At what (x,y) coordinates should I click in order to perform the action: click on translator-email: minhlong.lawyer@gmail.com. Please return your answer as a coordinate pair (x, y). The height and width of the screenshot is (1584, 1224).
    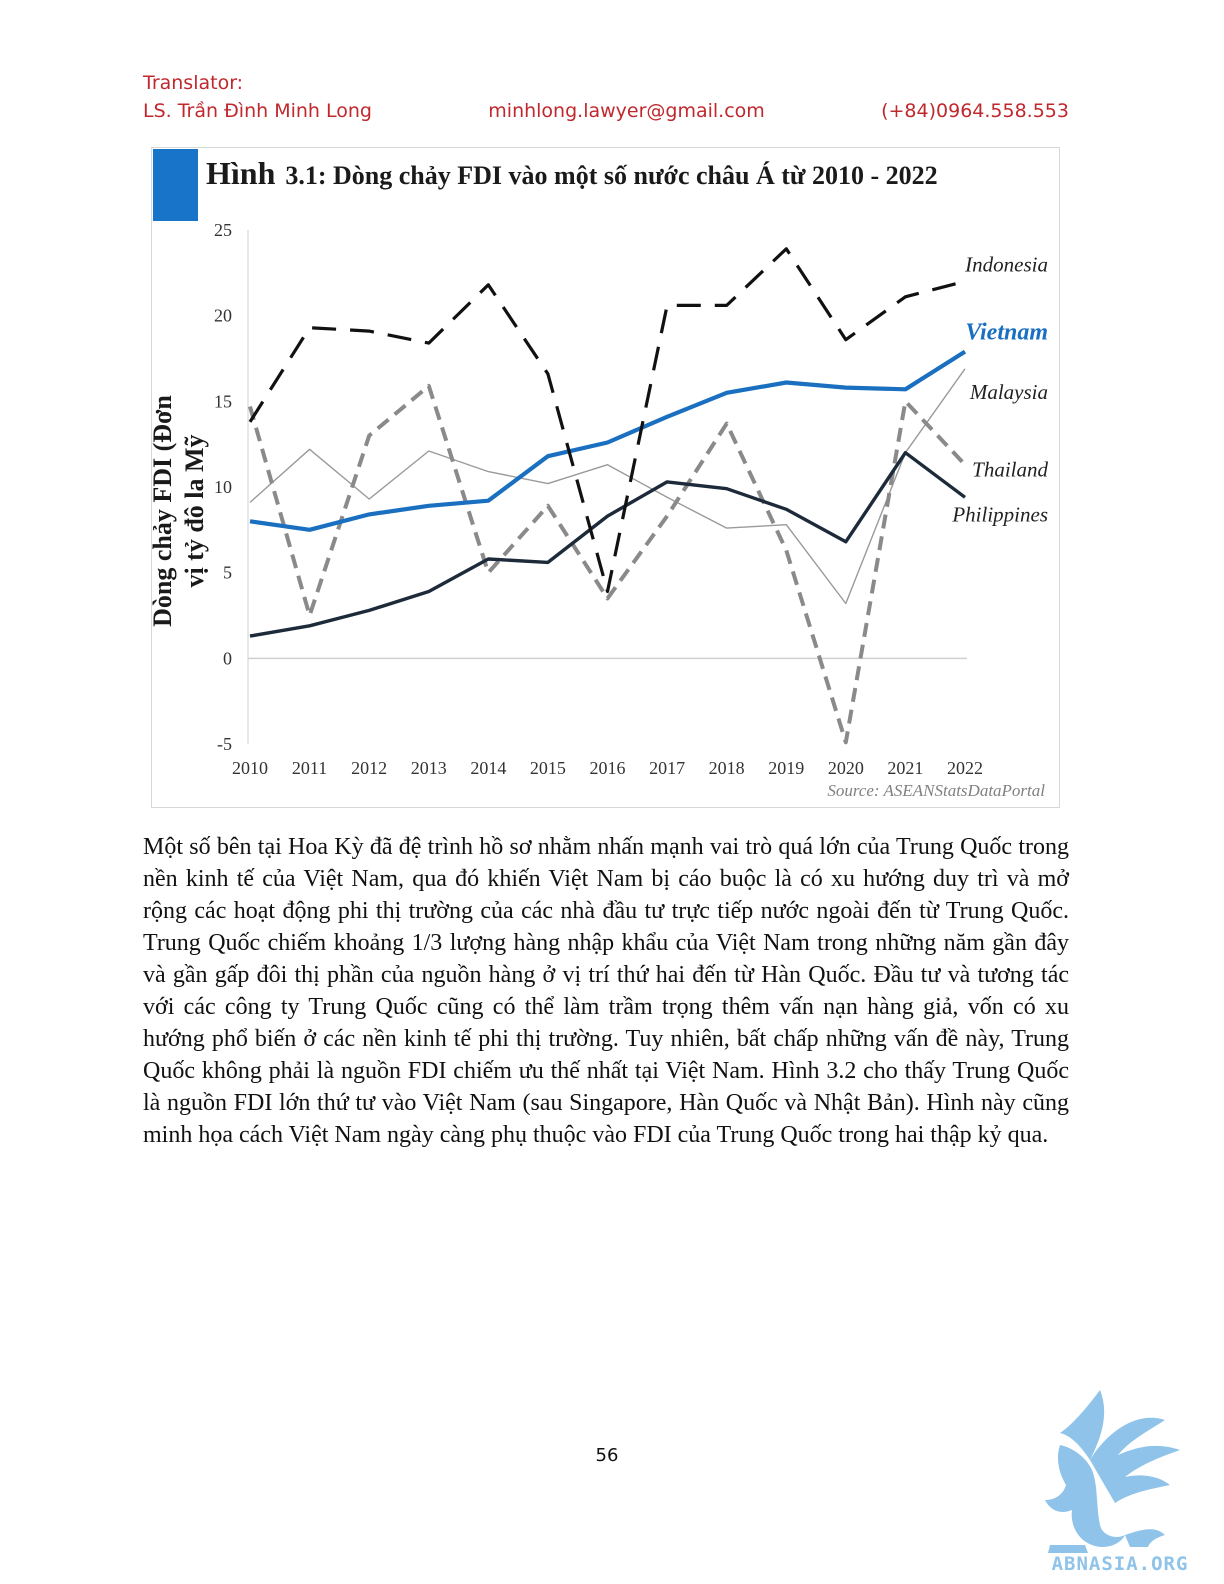
    Looking at the image, I should click on (626, 111).